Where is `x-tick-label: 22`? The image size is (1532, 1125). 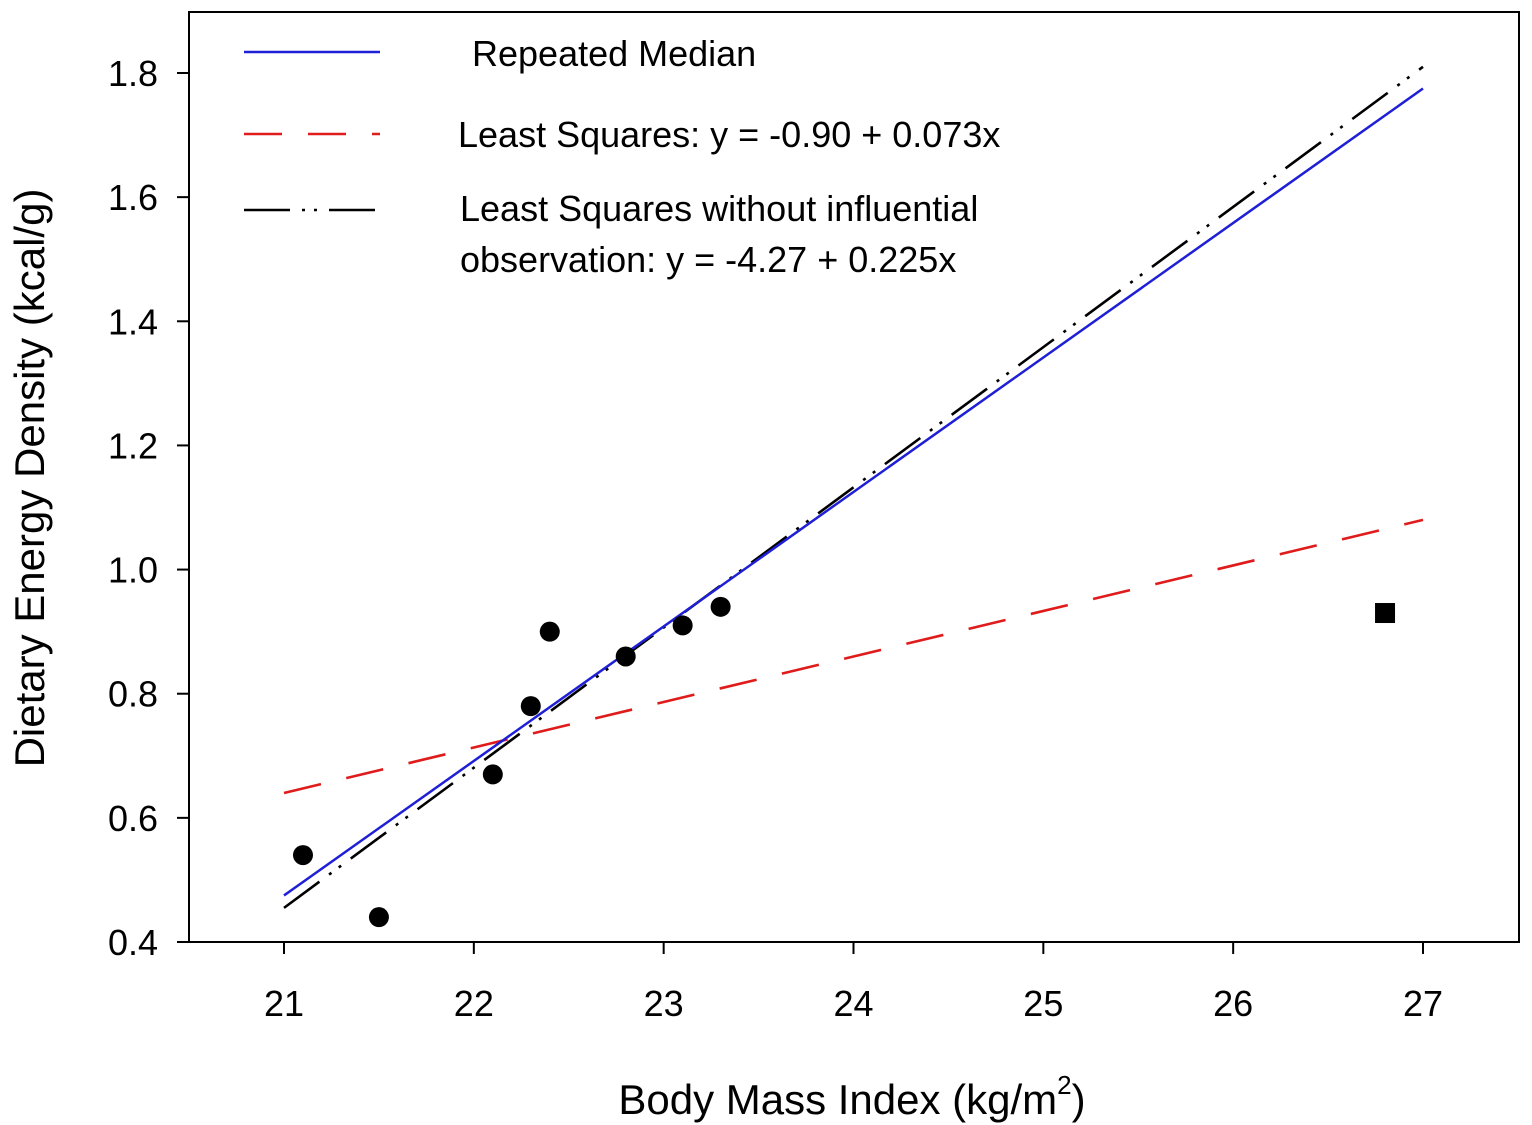 x-tick-label: 22 is located at coordinates (474, 1003).